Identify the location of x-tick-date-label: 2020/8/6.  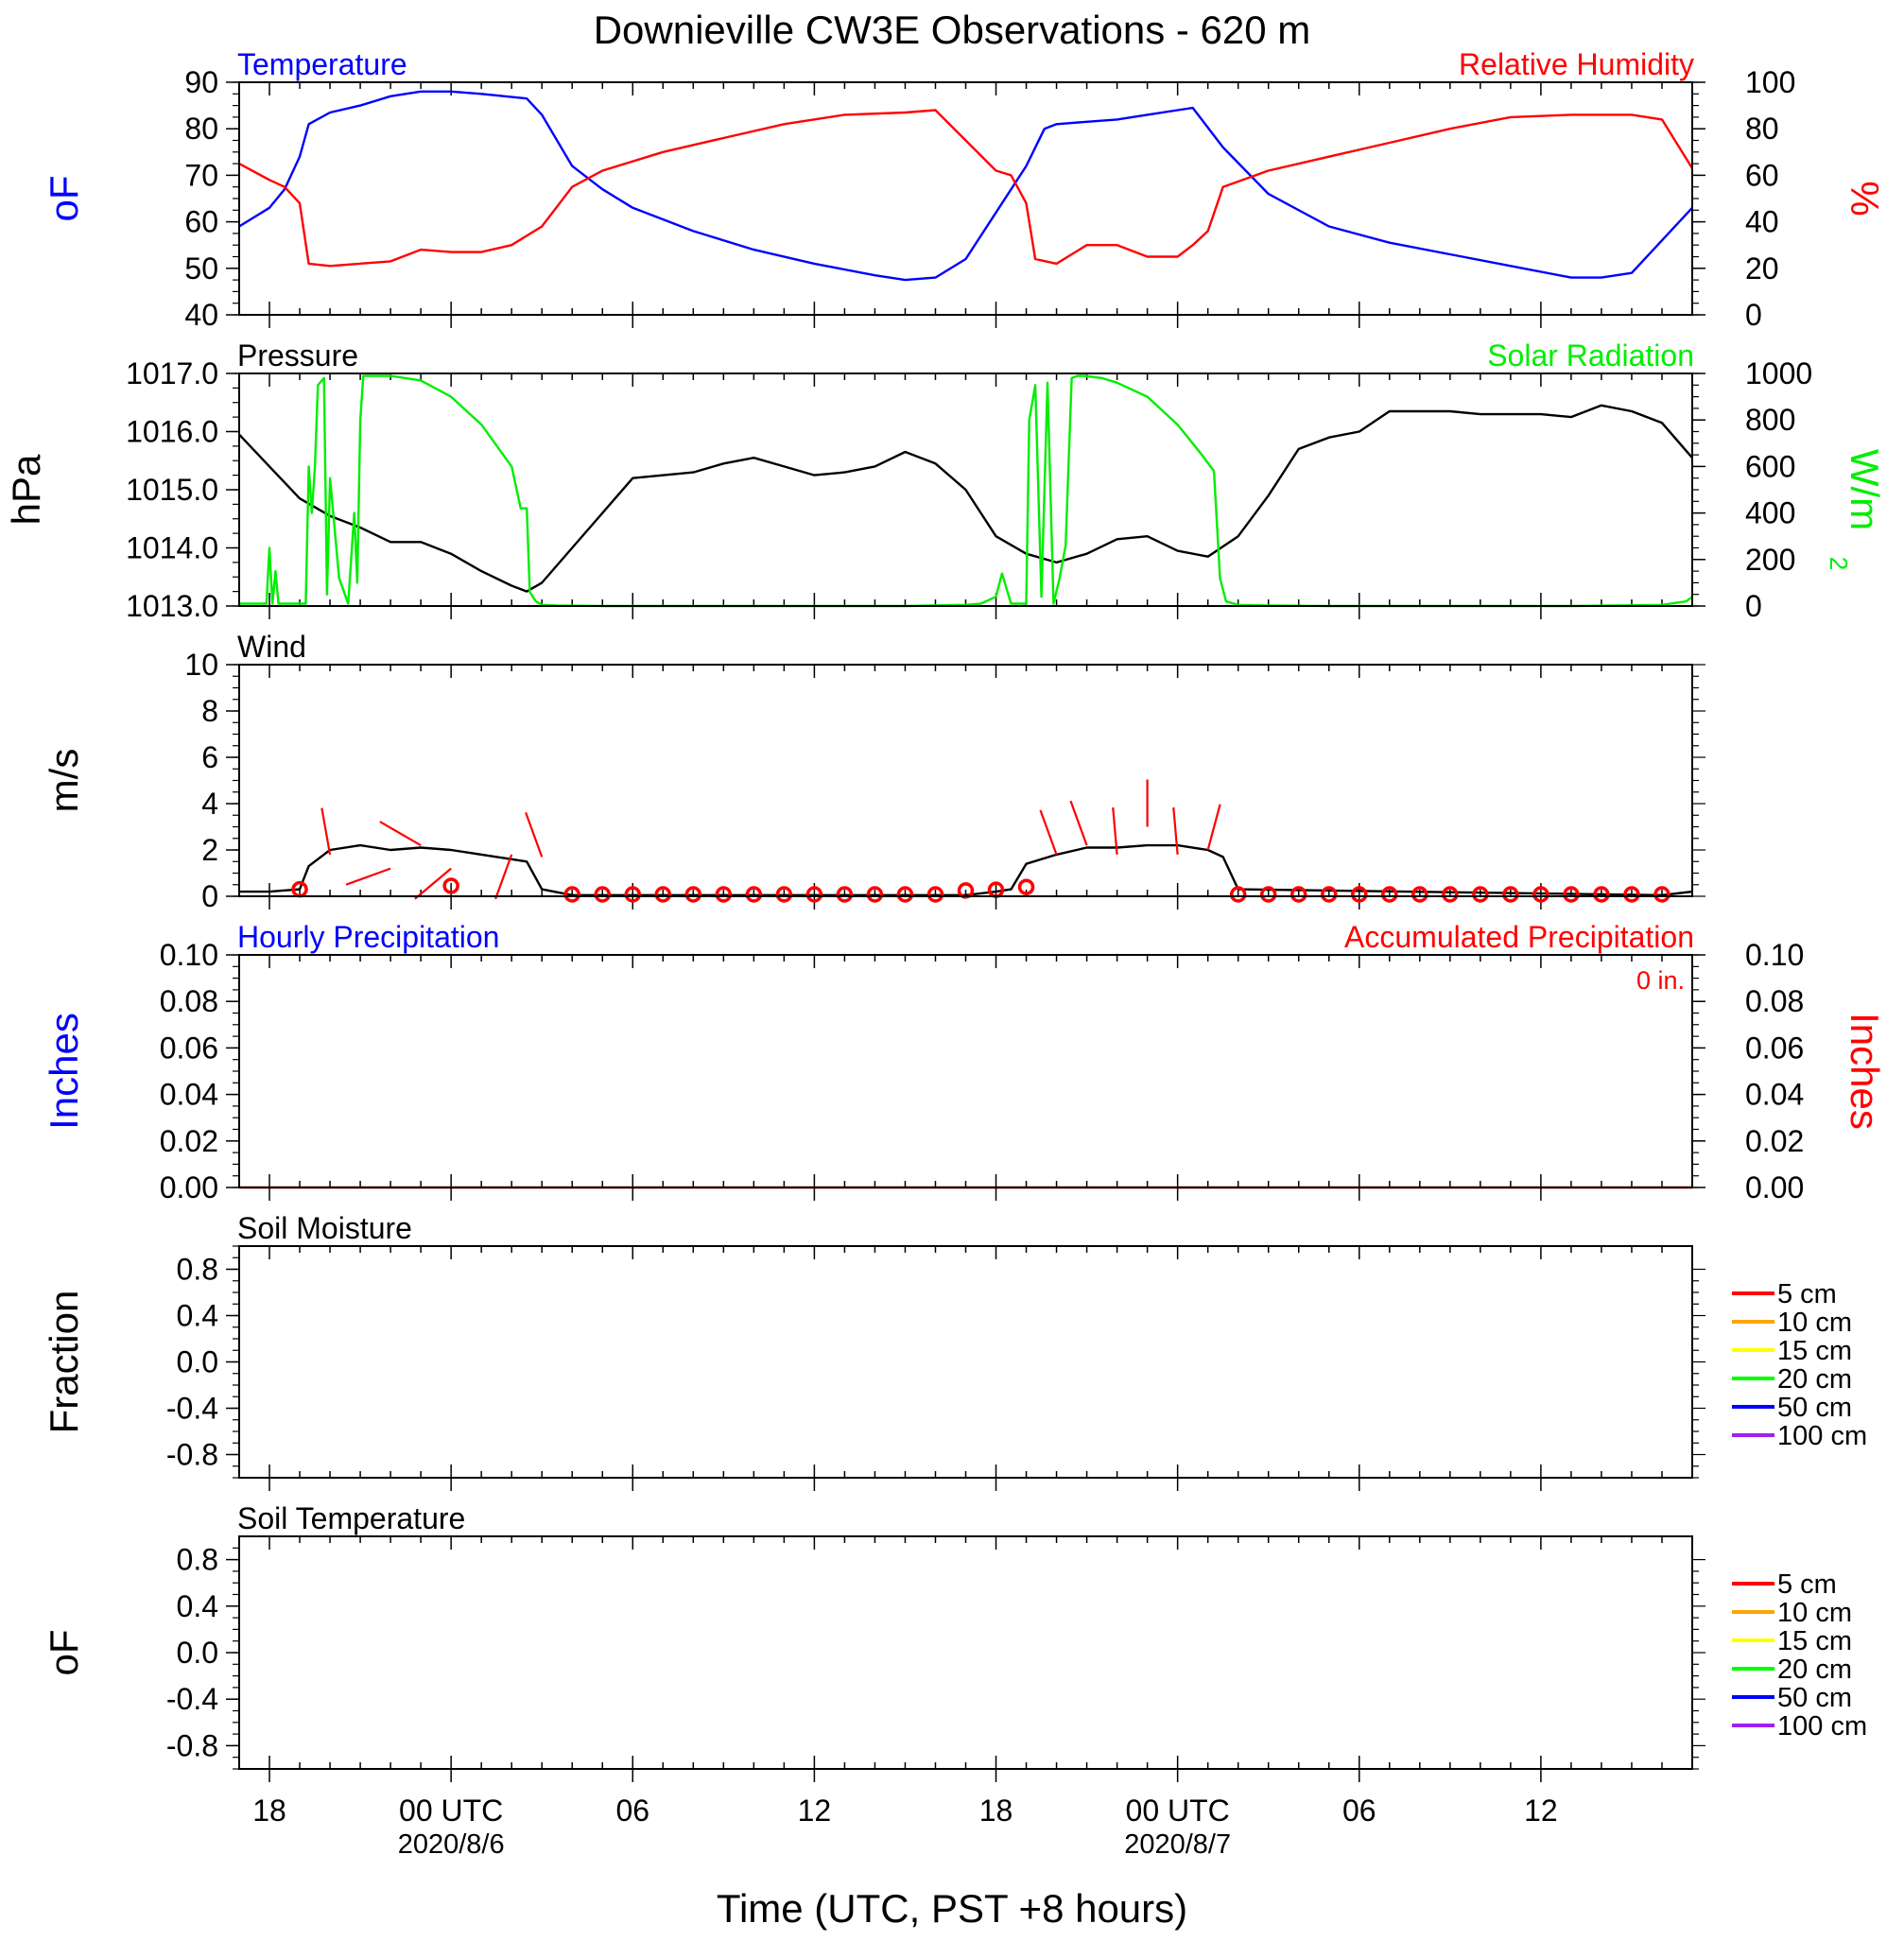
(451, 1845).